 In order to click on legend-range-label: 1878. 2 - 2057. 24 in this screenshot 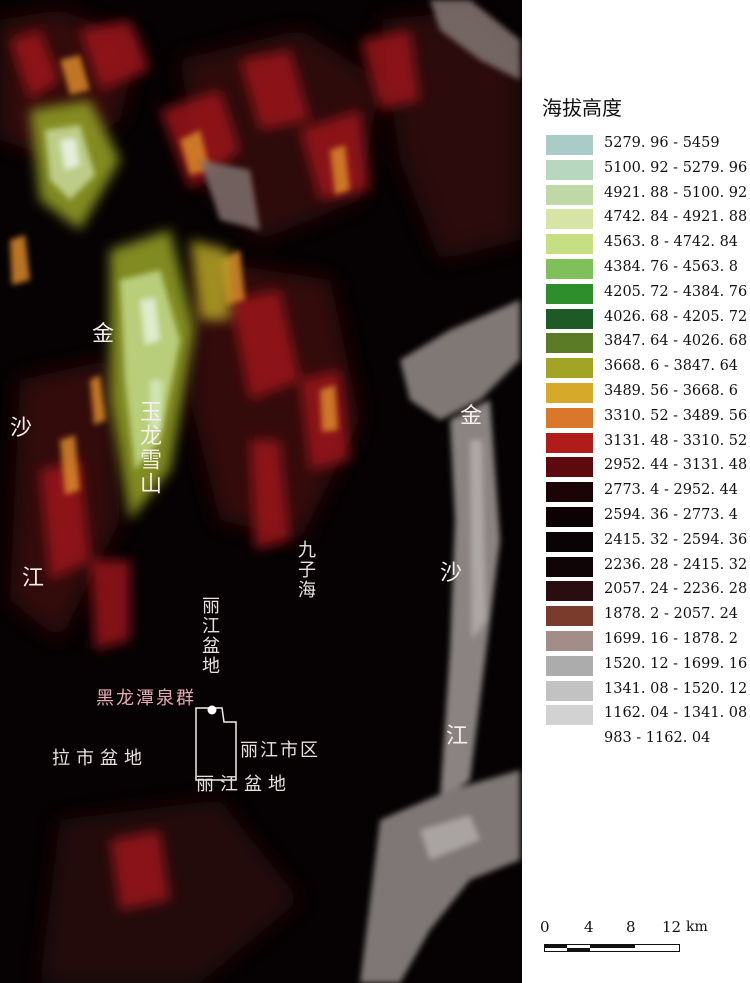, I will do `click(671, 614)`.